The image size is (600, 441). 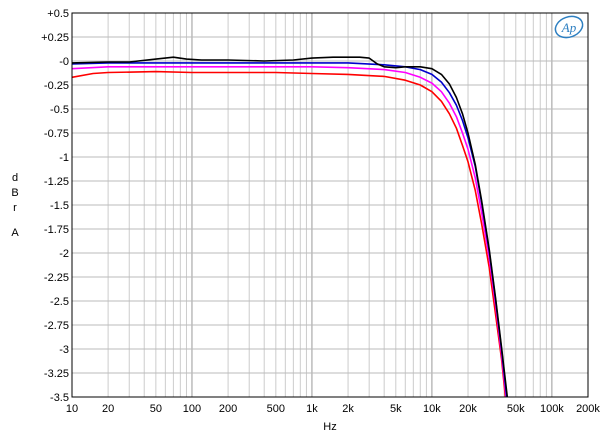 What do you see at coordinates (276, 409) in the screenshot?
I see `x-tick-label: 500` at bounding box center [276, 409].